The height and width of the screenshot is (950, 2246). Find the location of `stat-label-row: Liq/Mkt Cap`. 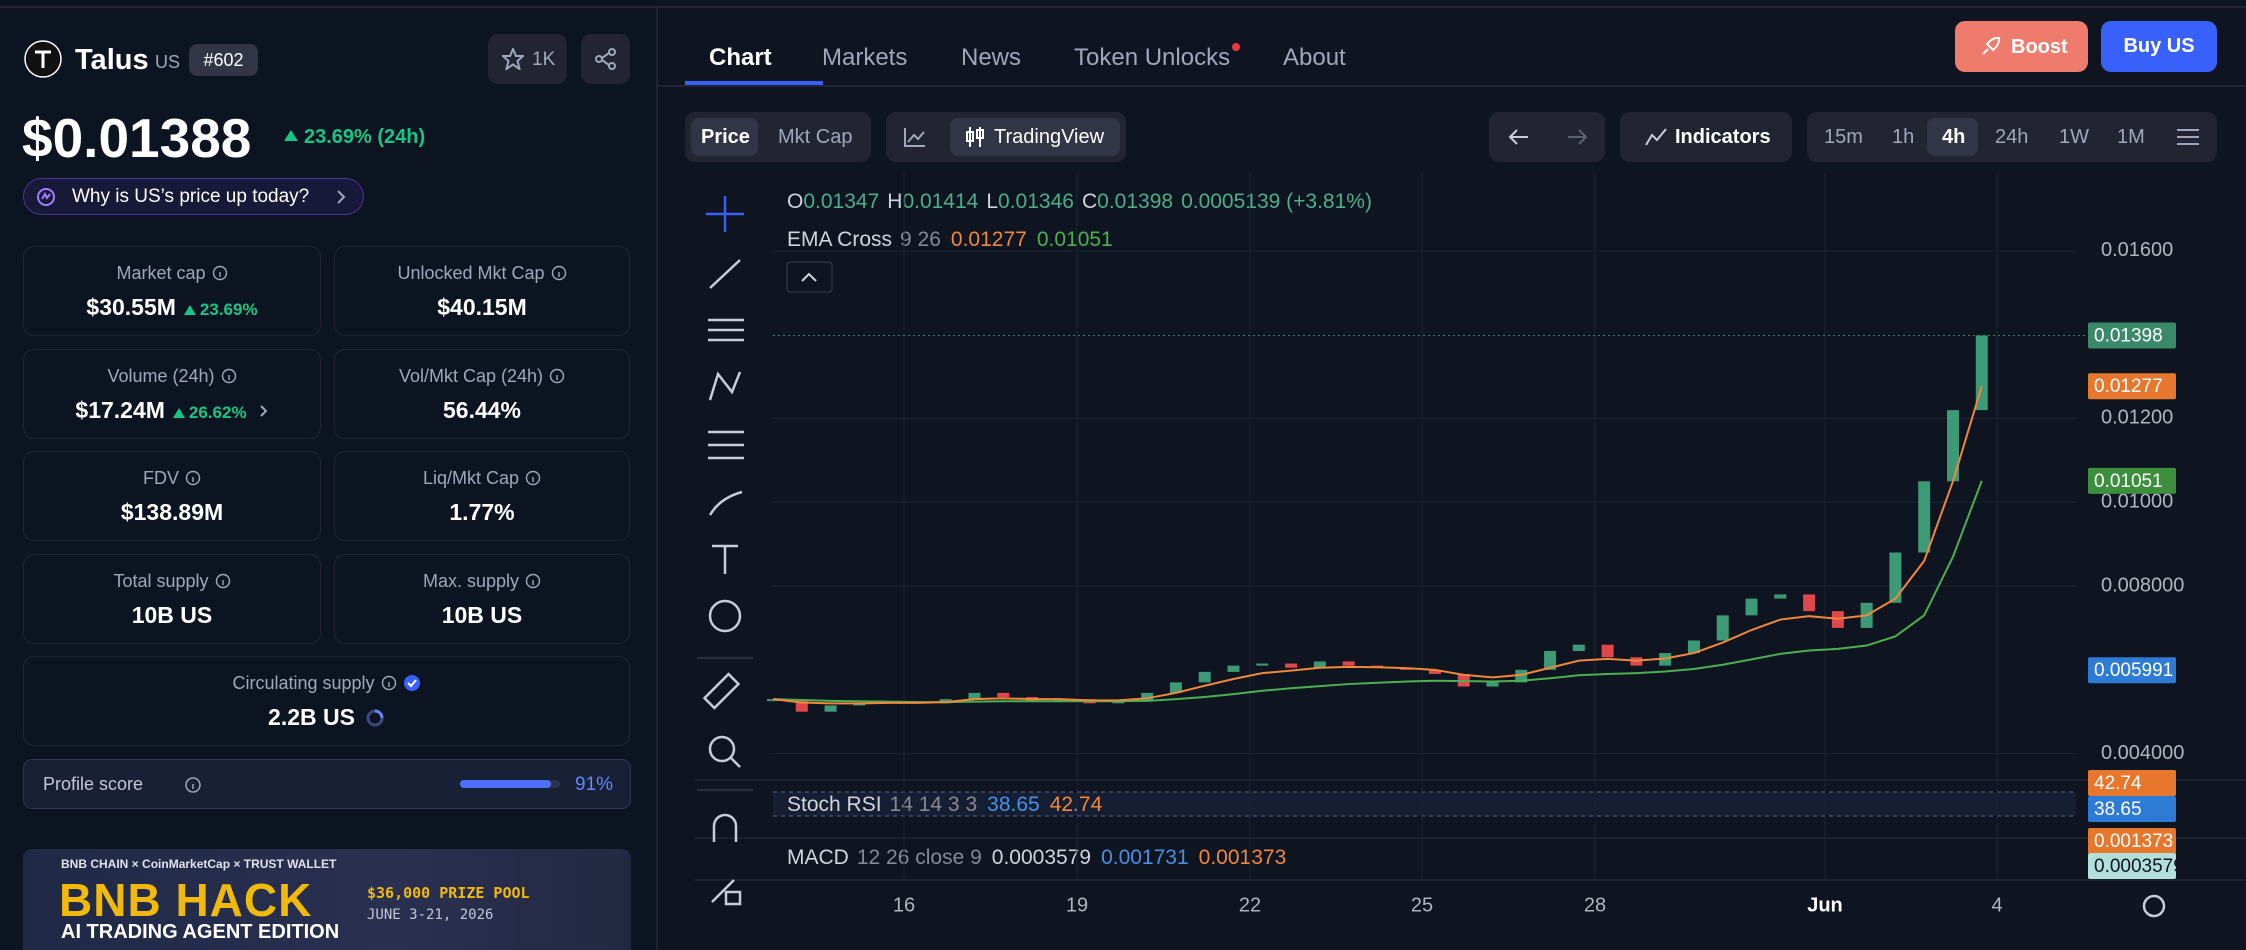

stat-label-row: Liq/Mkt Cap is located at coordinates (482, 478).